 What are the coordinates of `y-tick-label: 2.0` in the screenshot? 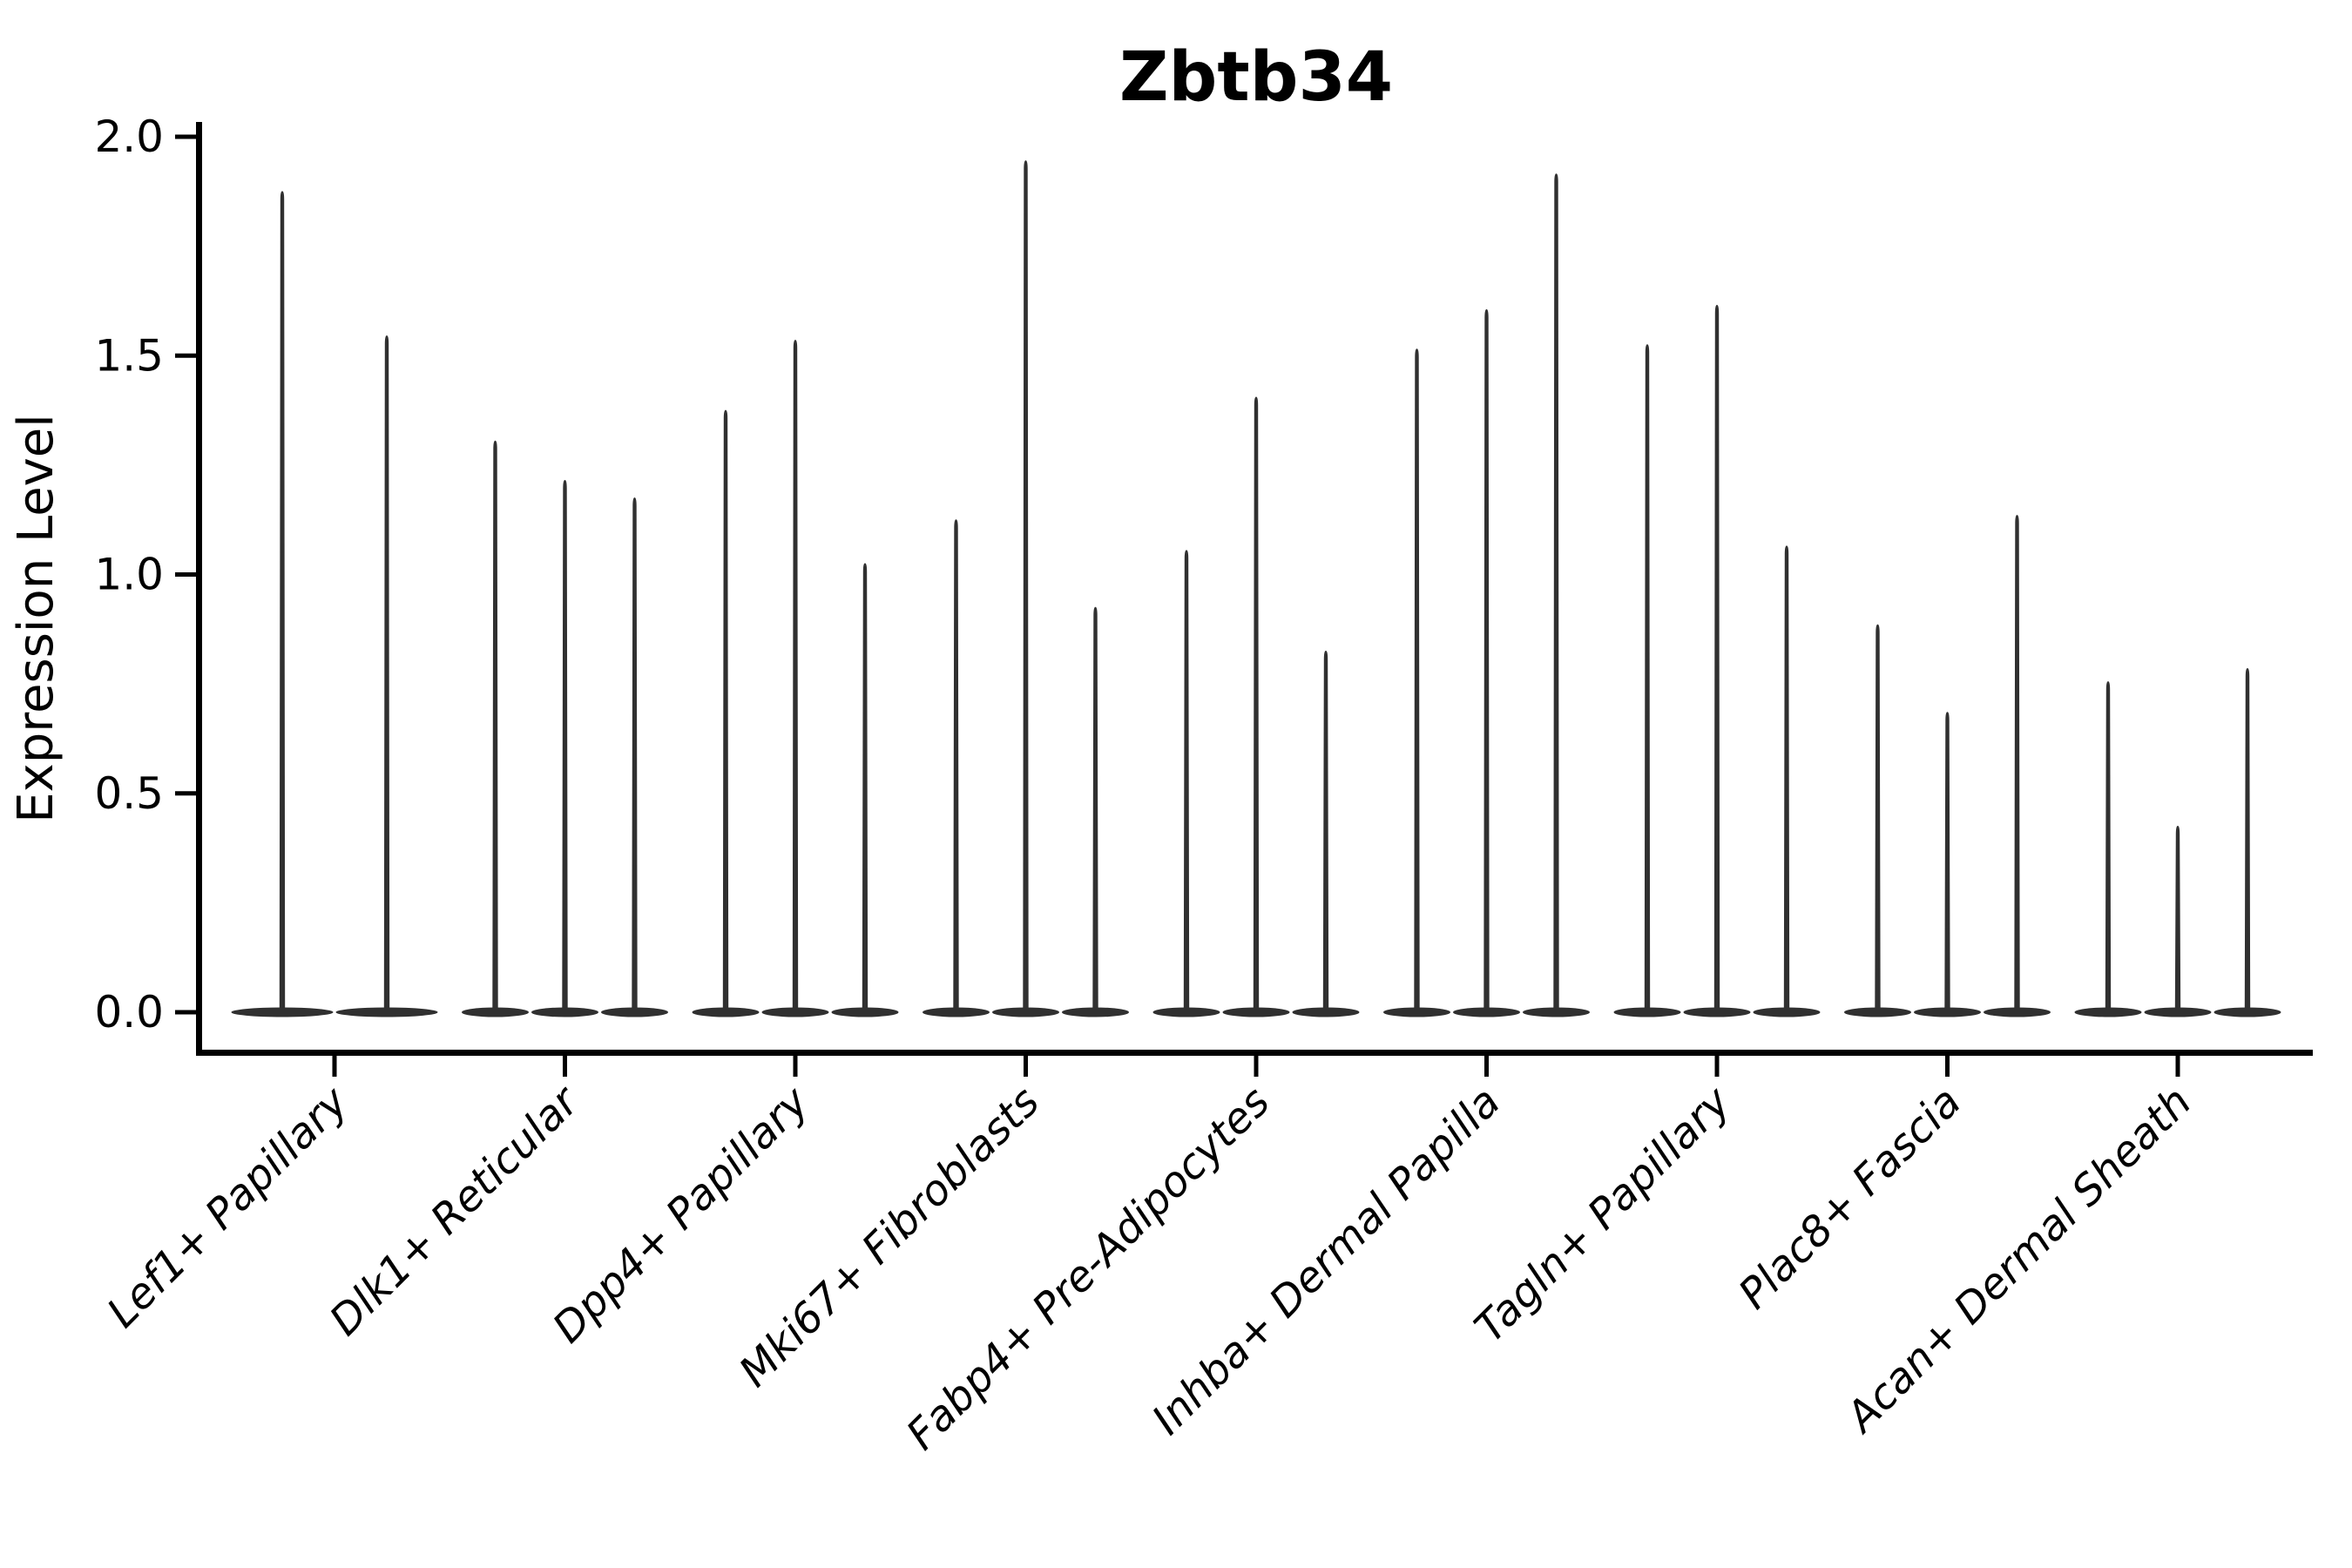 It's located at (129, 137).